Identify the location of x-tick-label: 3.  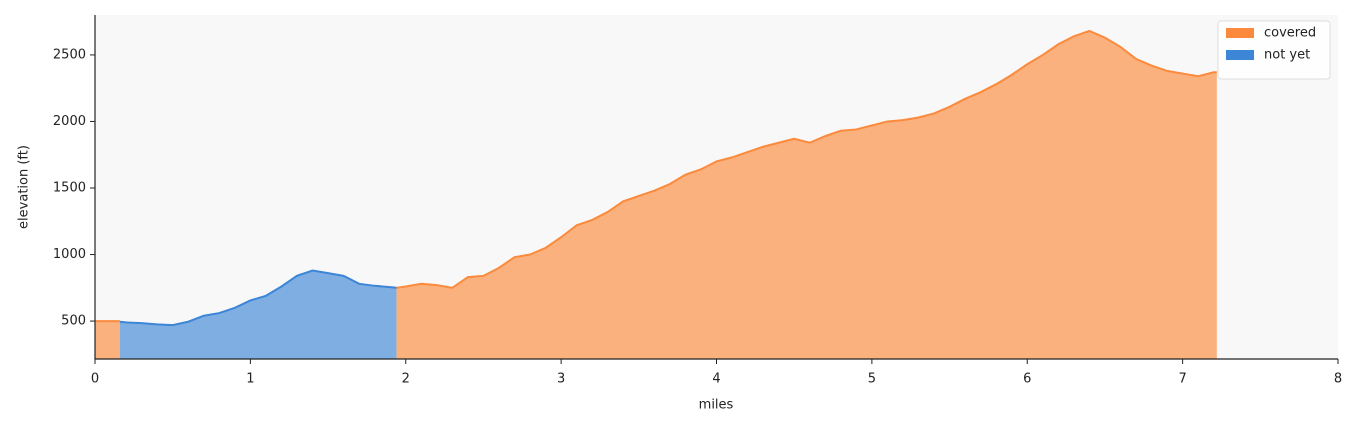
(561, 379).